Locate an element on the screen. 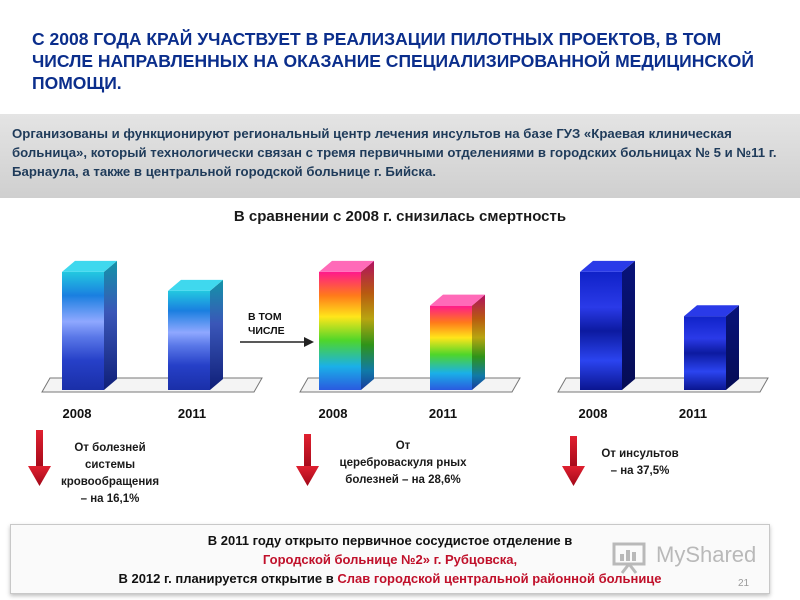  note-stroke-line: – на 37,5% is located at coordinates (640, 471).